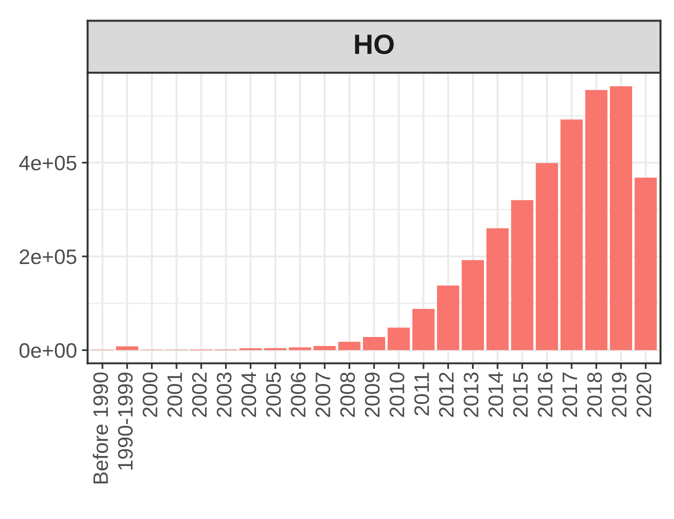  Describe the element at coordinates (520, 394) in the screenshot. I see `x-tick-label: 2015` at that location.